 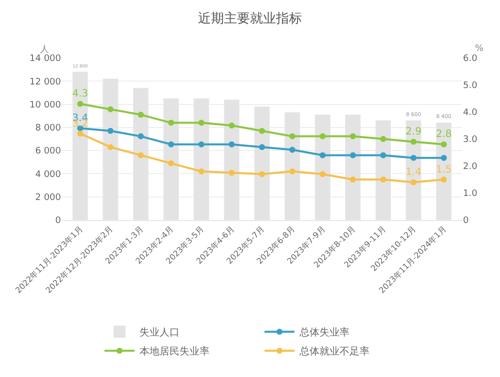 I want to click on chart-title: 近期主要就业指标, so click(x=250, y=18).